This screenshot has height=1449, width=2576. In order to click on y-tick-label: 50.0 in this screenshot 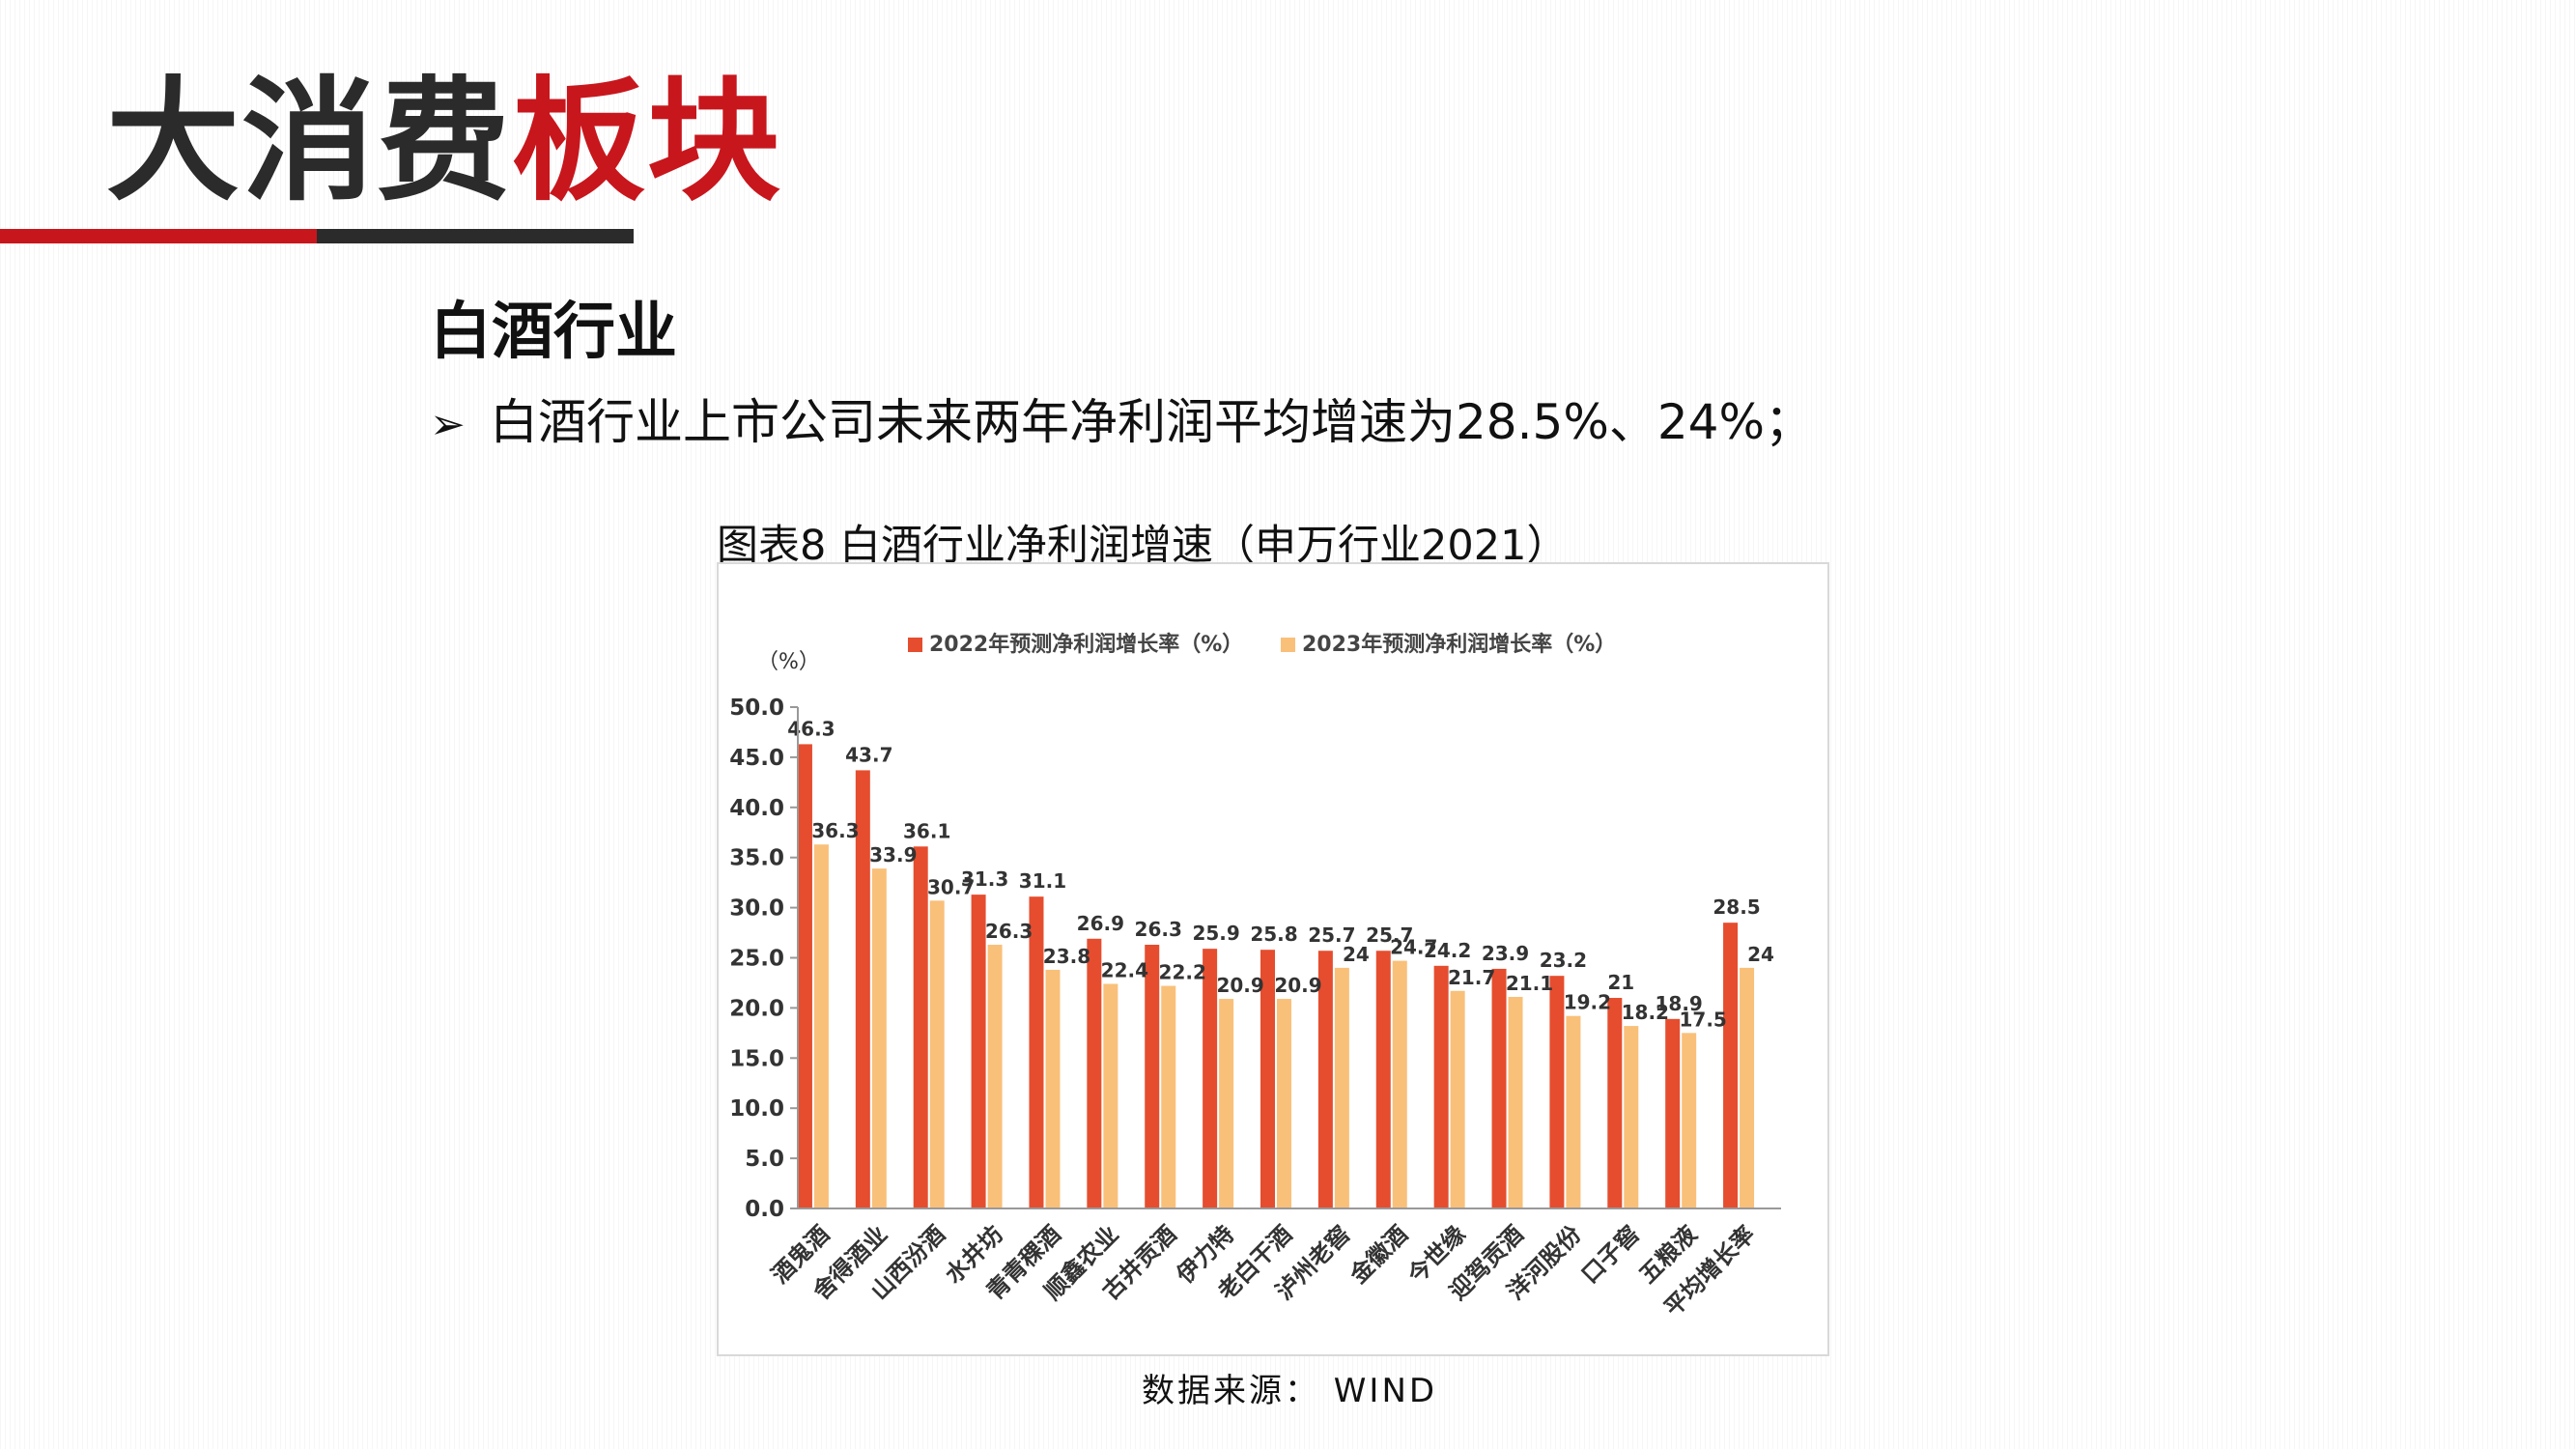, I will do `click(756, 708)`.